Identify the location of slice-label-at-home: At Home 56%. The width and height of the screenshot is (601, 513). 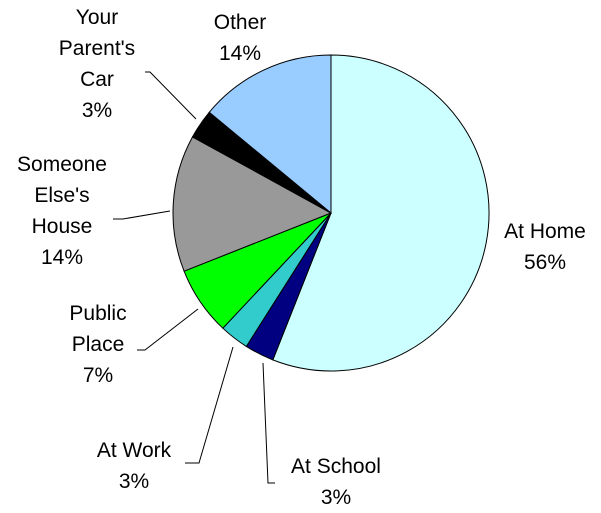
(545, 247).